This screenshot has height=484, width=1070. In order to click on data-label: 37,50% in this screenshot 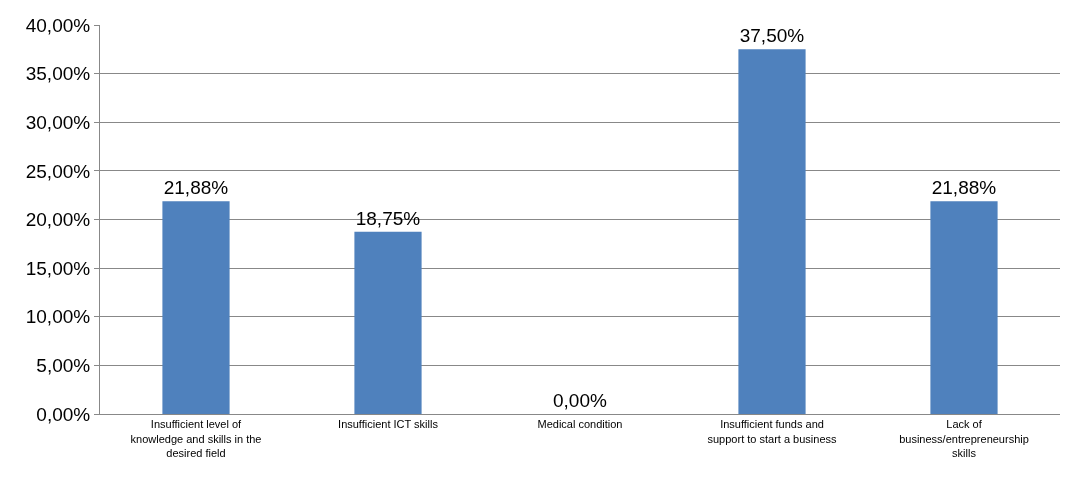, I will do `click(772, 36)`.